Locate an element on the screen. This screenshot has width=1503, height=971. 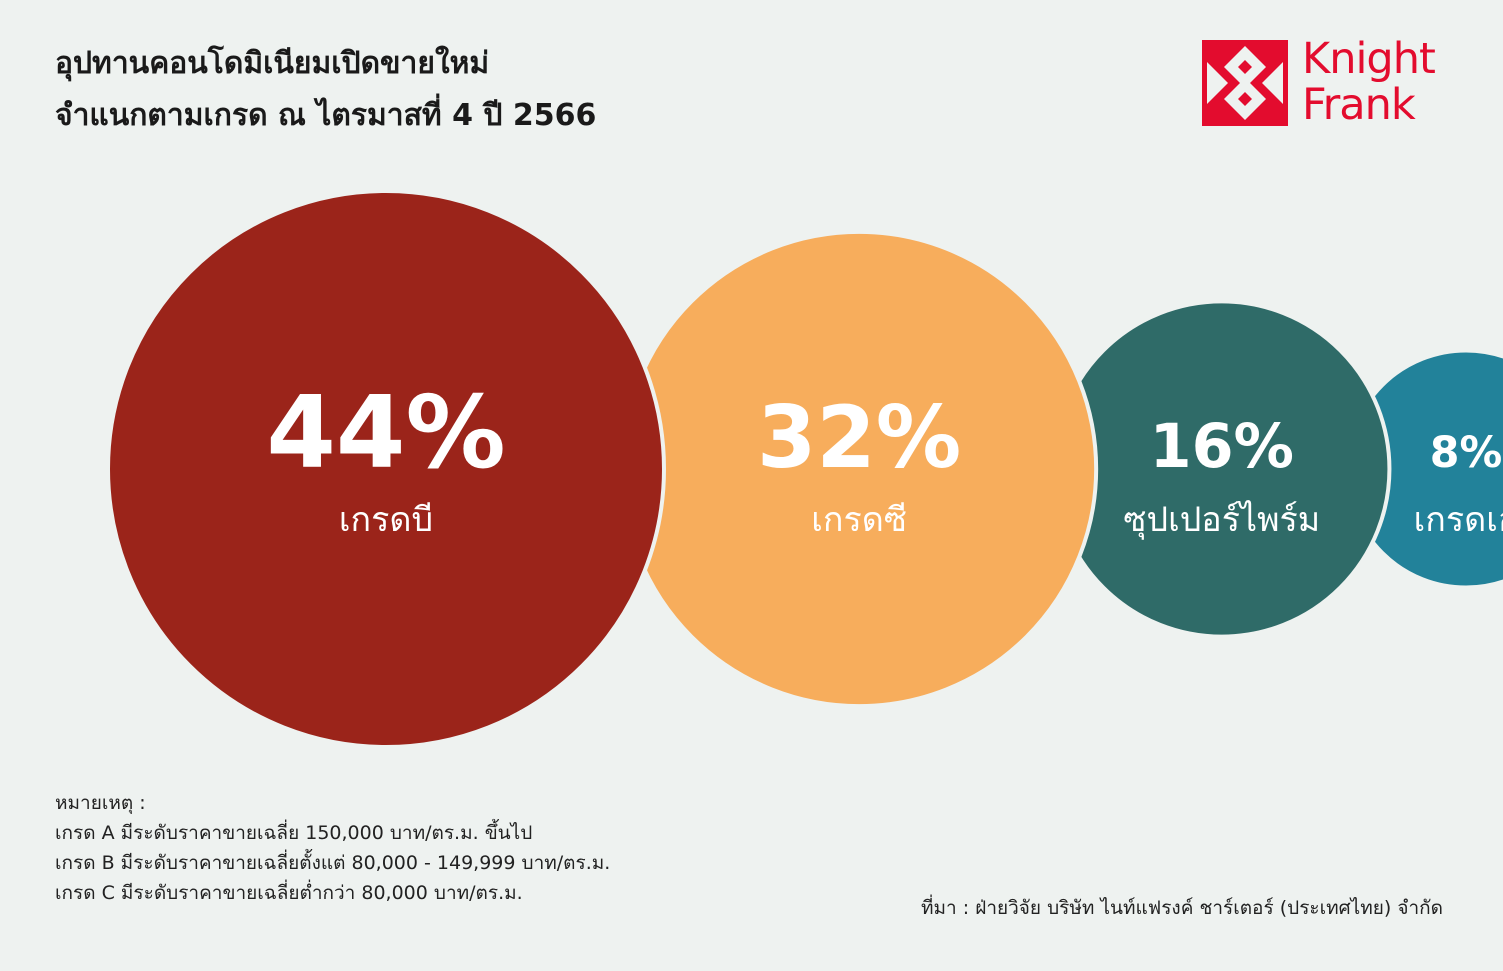
data-label: 8% is located at coordinates (1466, 453).